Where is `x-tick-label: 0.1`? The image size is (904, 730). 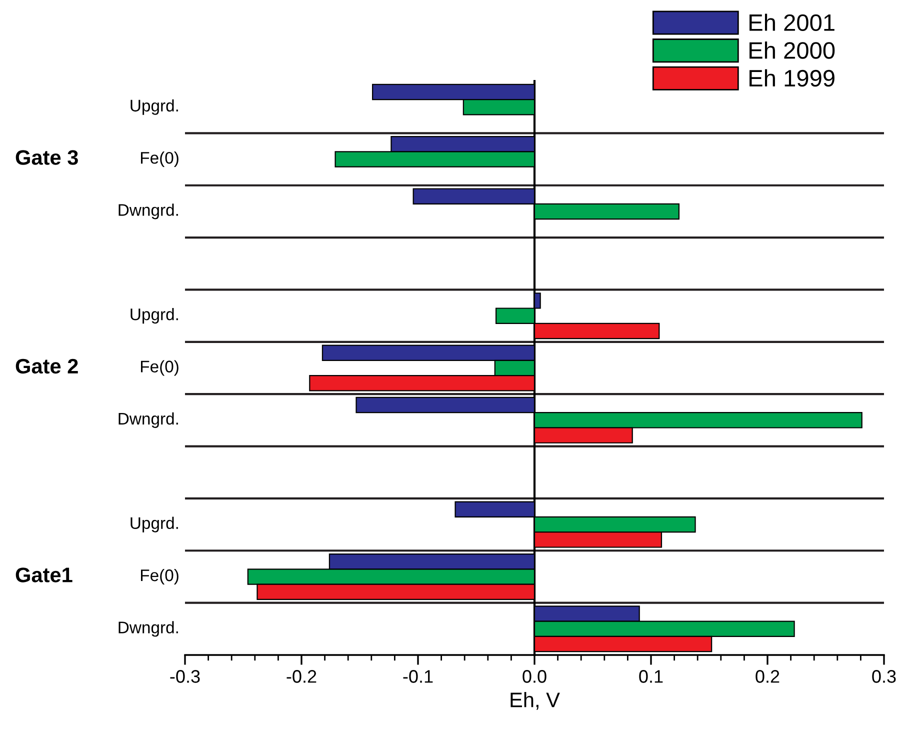
x-tick-label: 0.1 is located at coordinates (651, 676).